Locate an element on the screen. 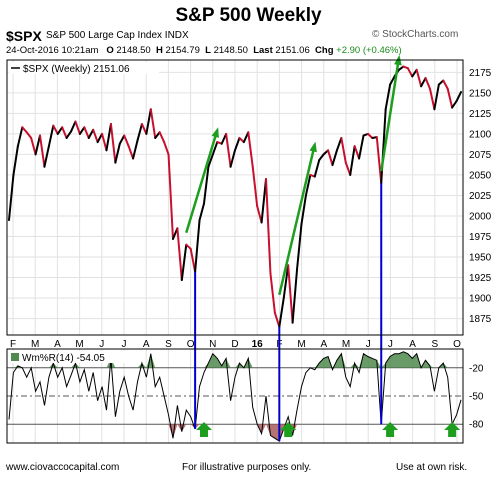  price-tick-label: 2100 is located at coordinates (480, 134).